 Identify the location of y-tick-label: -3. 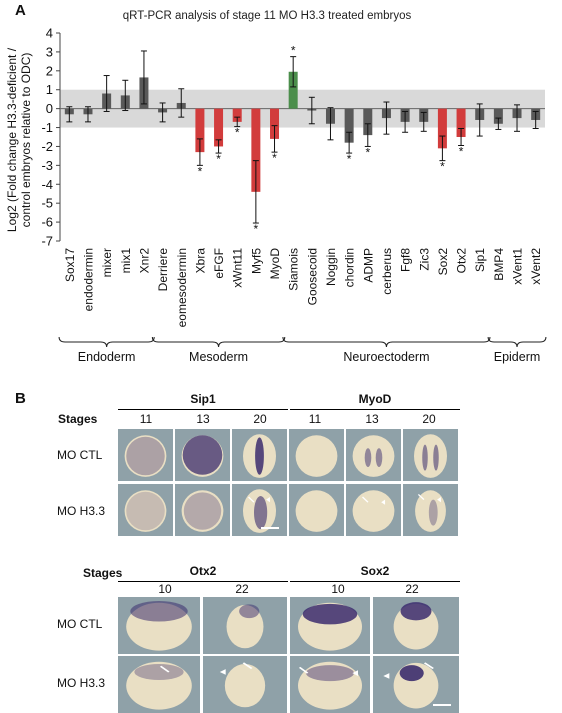
(47, 165).